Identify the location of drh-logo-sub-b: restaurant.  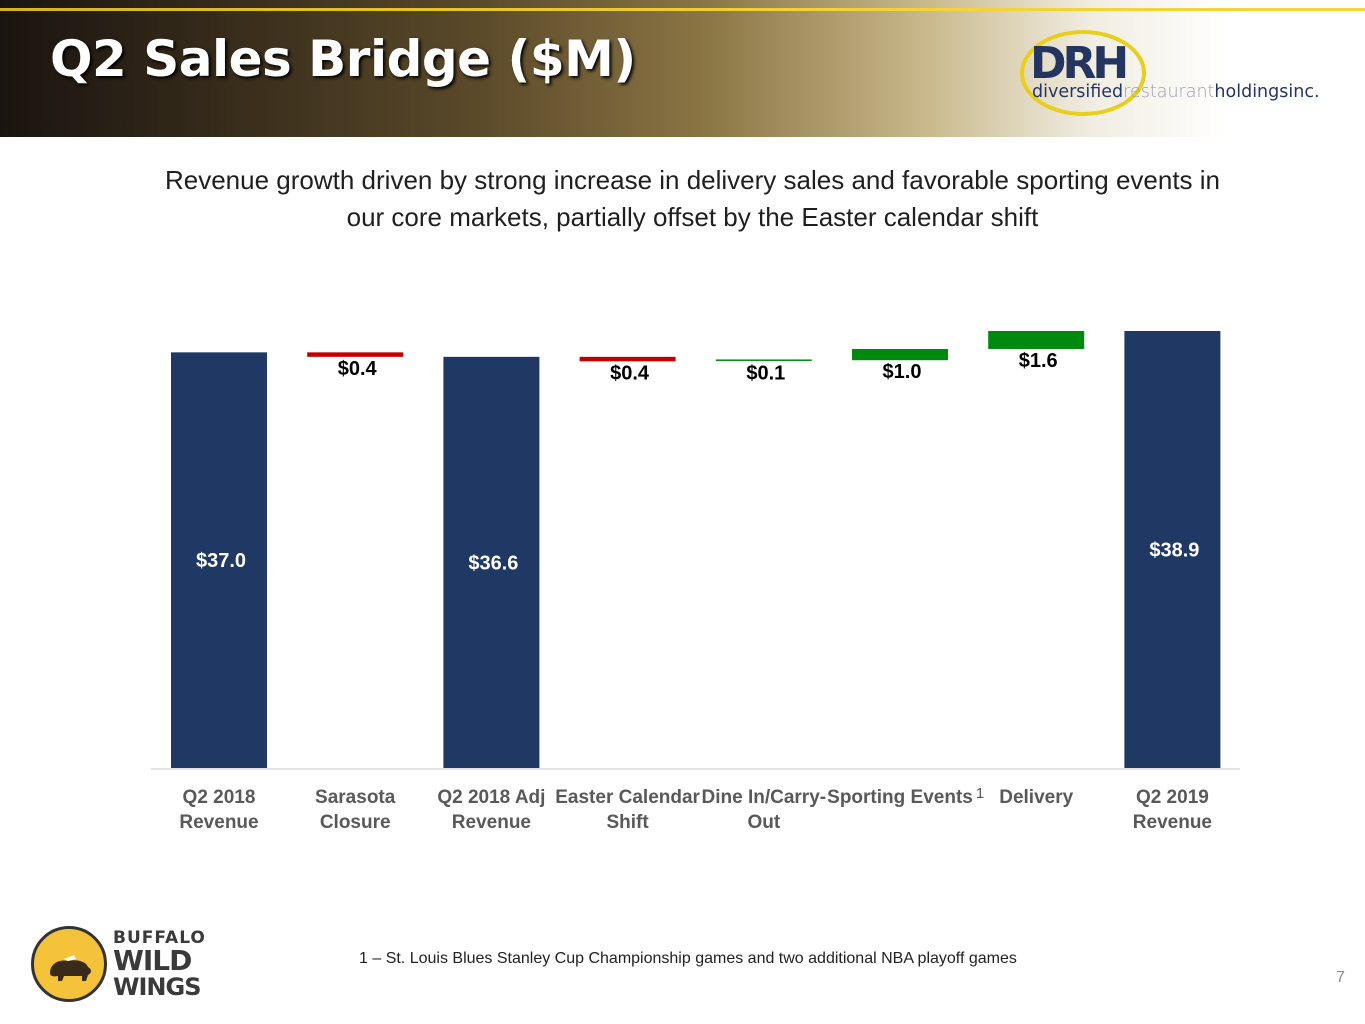
(1169, 92).